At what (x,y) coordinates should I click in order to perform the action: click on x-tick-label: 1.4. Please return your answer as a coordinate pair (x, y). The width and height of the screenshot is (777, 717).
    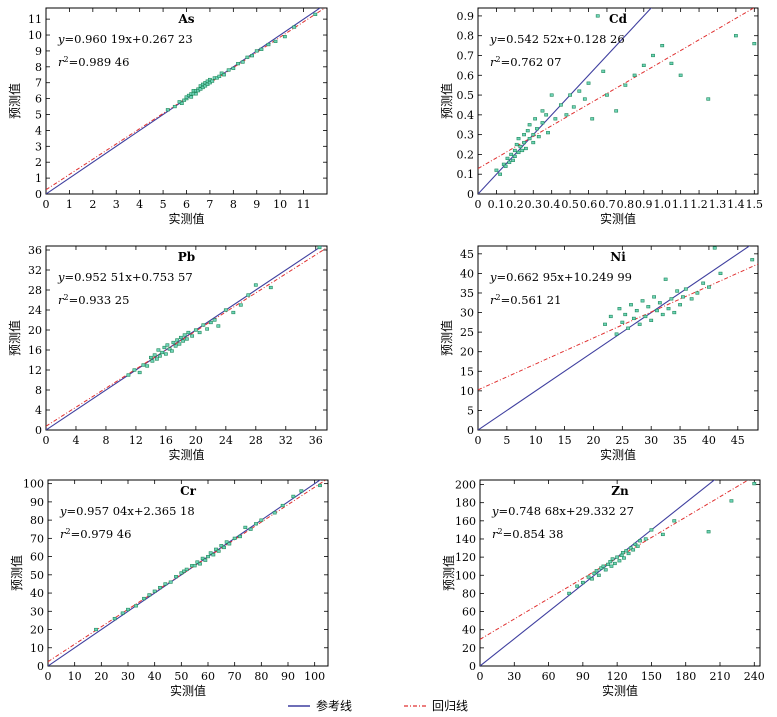
    Looking at the image, I should click on (736, 204).